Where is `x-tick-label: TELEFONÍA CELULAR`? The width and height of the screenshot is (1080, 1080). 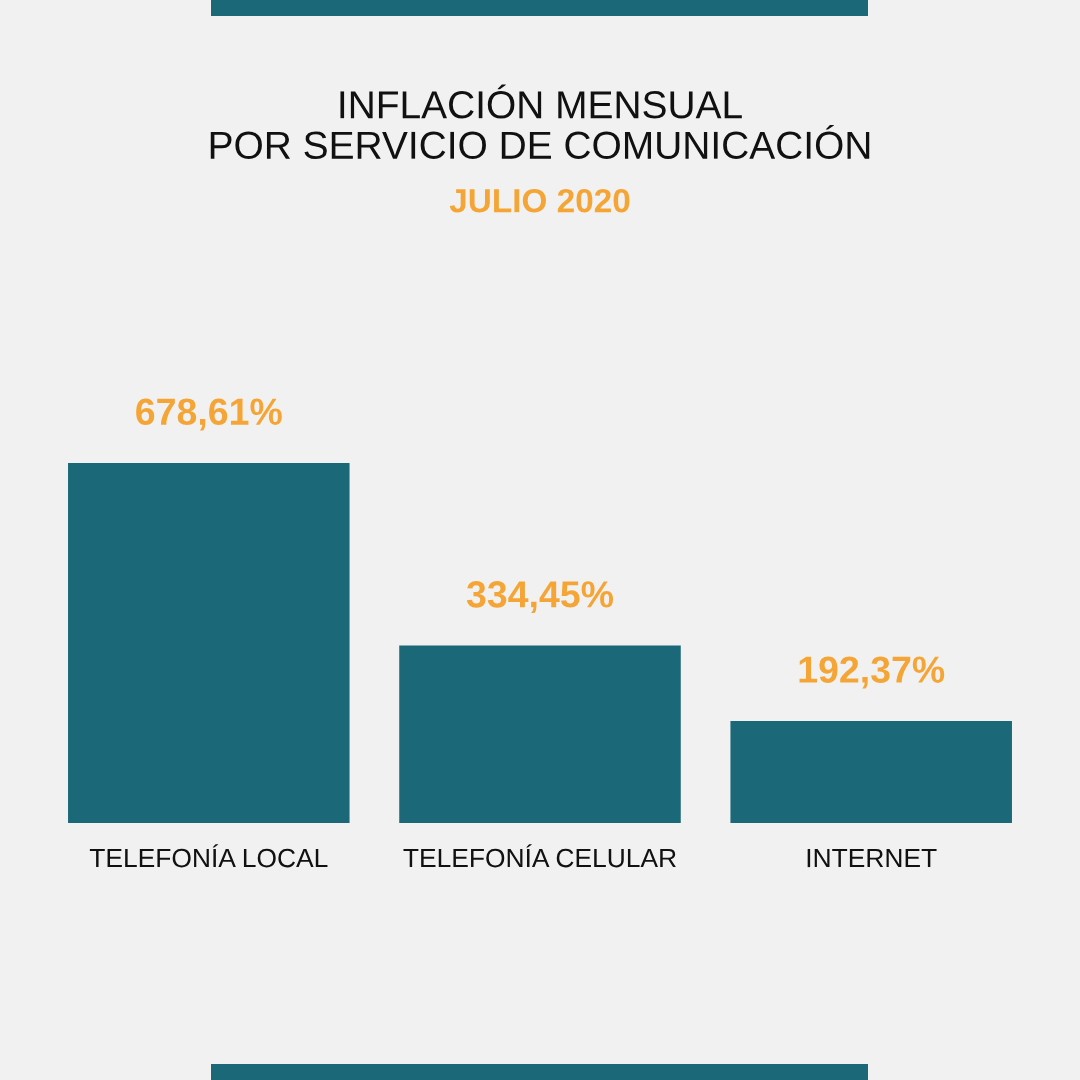 x-tick-label: TELEFONÍA CELULAR is located at coordinates (539, 856).